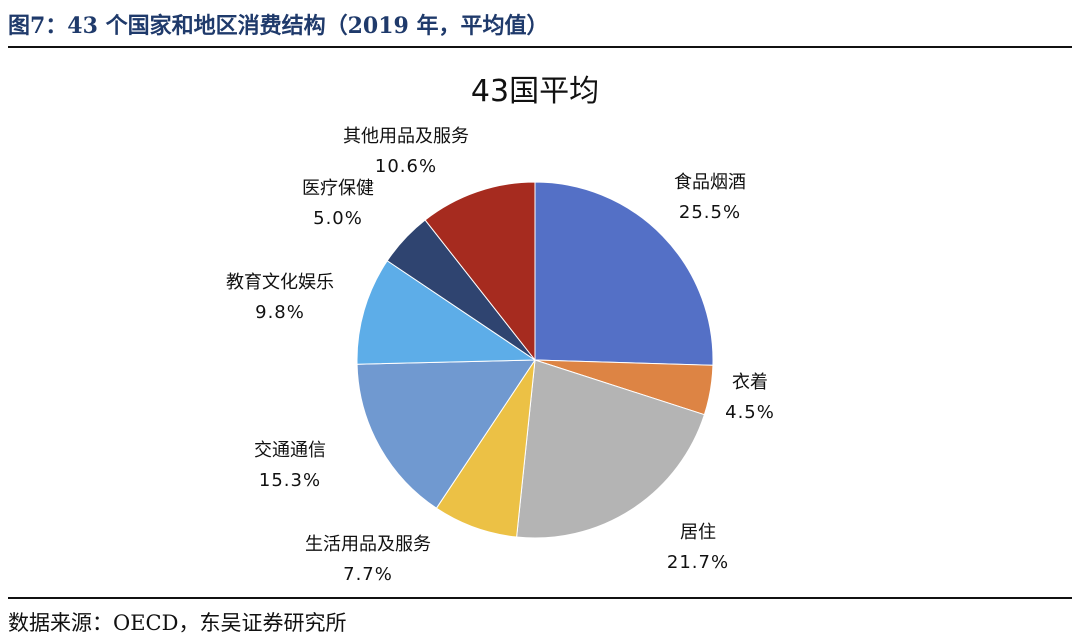 Image resolution: width=1080 pixels, height=641 pixels. I want to click on slice-value-6: 9.8%, so click(280, 312).